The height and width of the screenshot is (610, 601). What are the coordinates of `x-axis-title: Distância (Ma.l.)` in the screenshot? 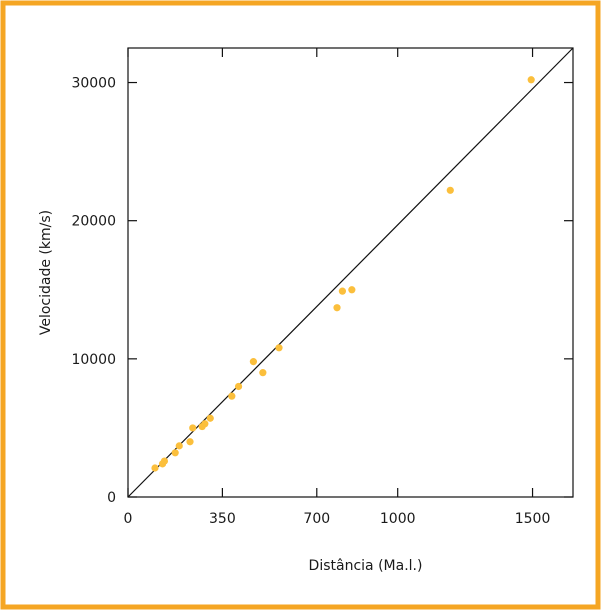 It's located at (366, 566).